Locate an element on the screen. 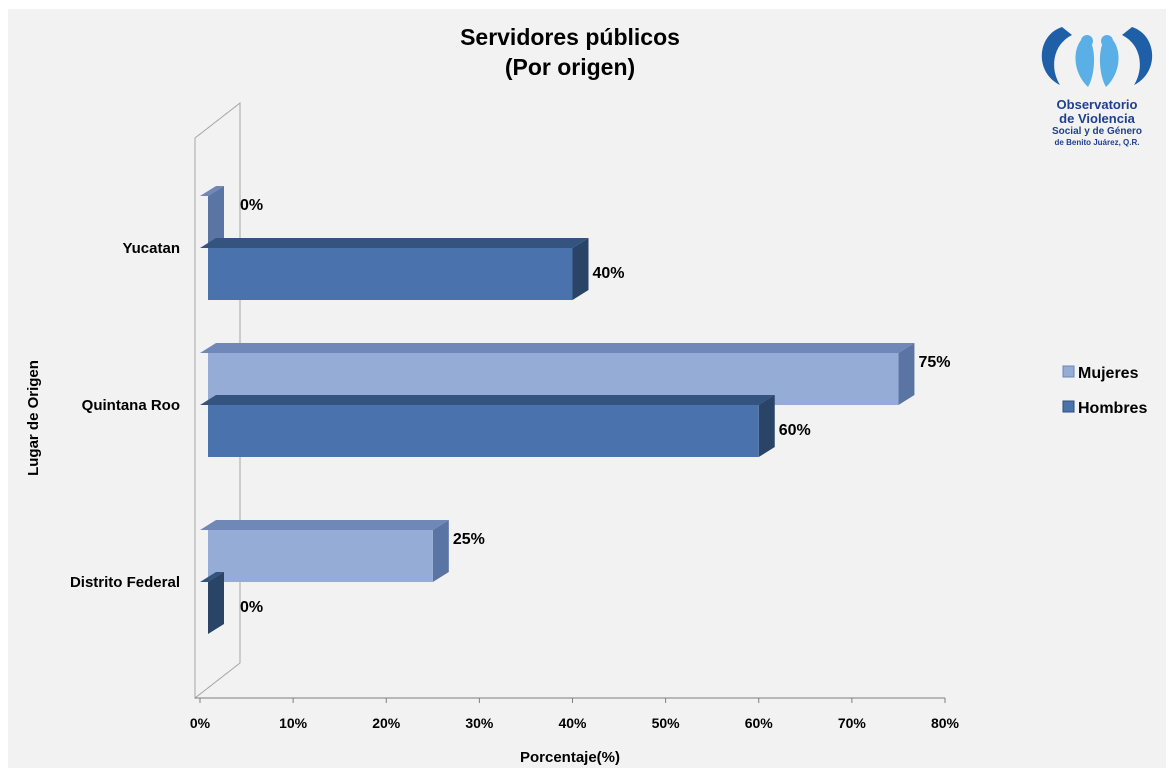 Image resolution: width=1169 pixels, height=768 pixels. logo-text-line2: de Violencia is located at coordinates (1097, 118).